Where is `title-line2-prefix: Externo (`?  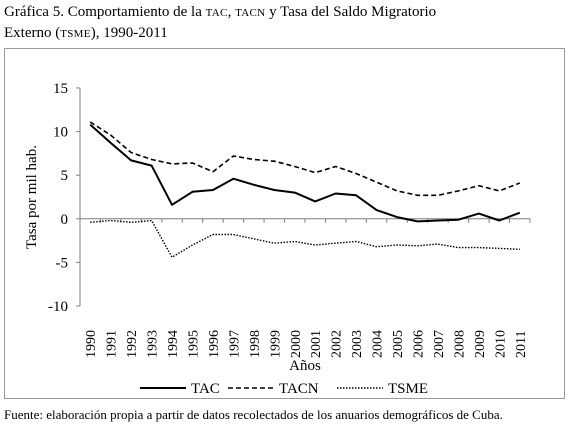 title-line2-prefix: Externo ( is located at coordinates (32, 33).